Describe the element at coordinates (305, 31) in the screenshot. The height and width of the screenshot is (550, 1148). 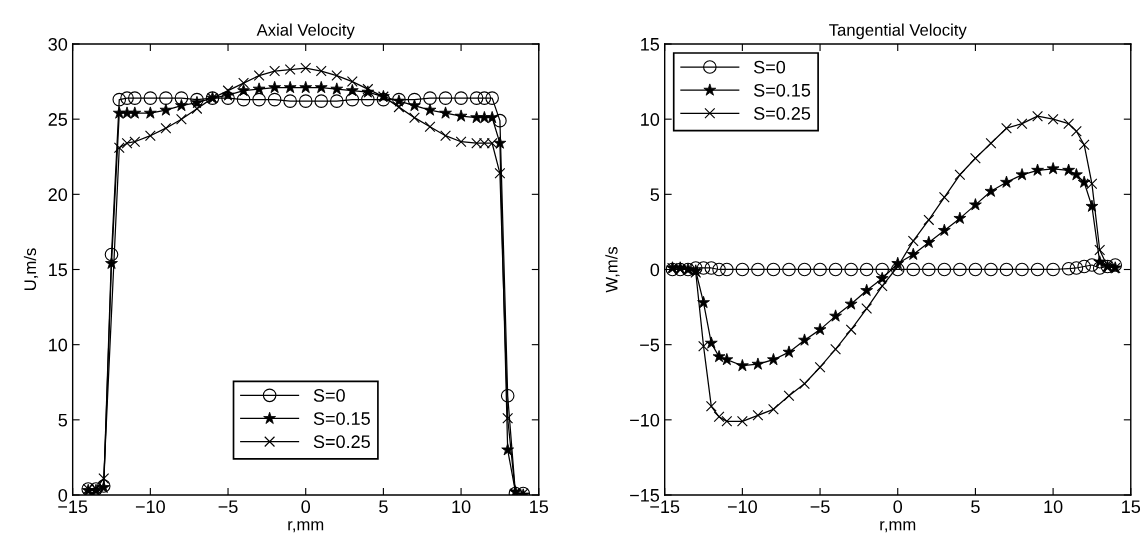
I see `chart-title: Axial Velocity` at that location.